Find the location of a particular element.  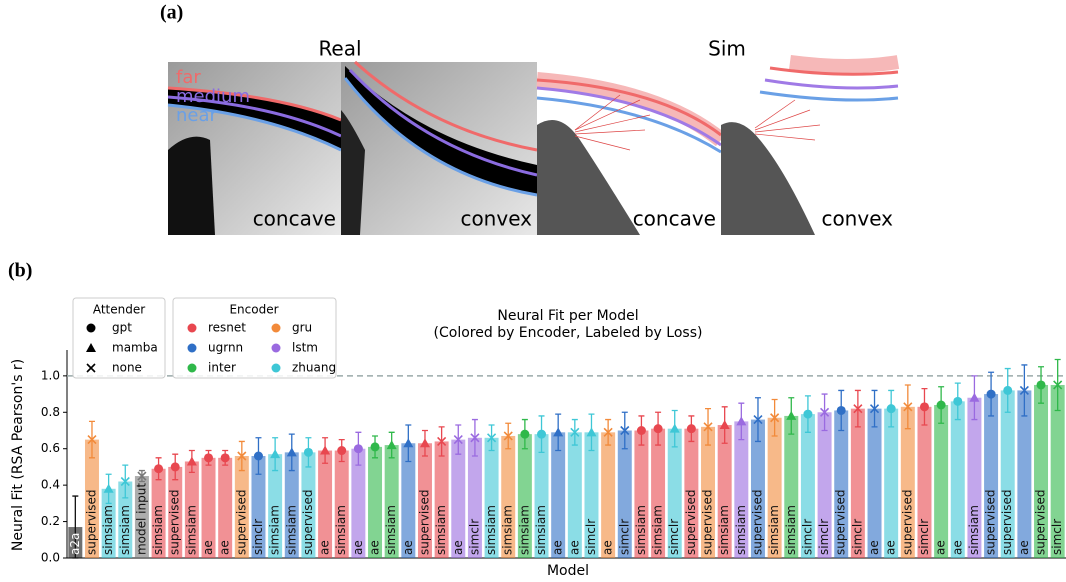

legend-label: inter is located at coordinates (222, 368).